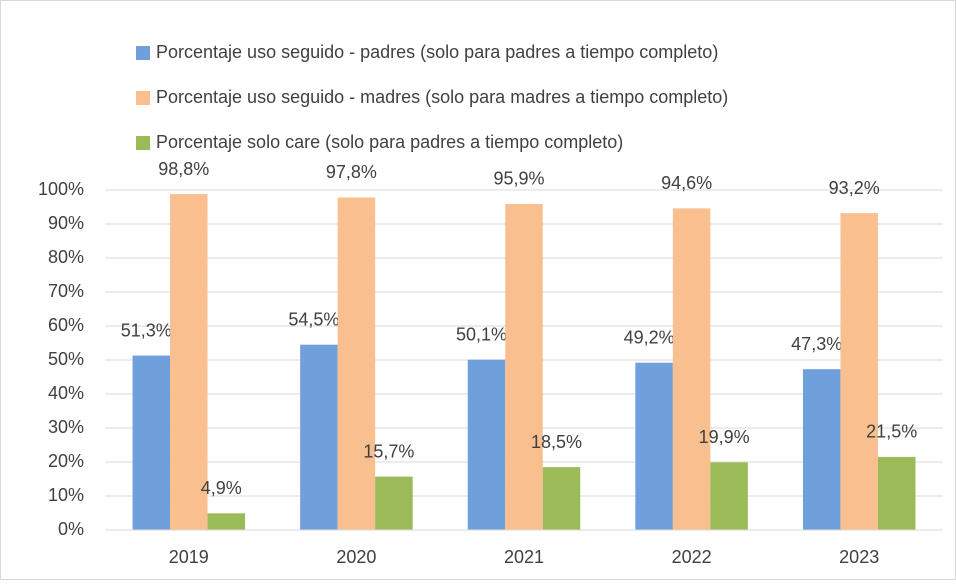 The width and height of the screenshot is (956, 585). Describe the element at coordinates (556, 442) in the screenshot. I see `data-label: 18,5%` at that location.